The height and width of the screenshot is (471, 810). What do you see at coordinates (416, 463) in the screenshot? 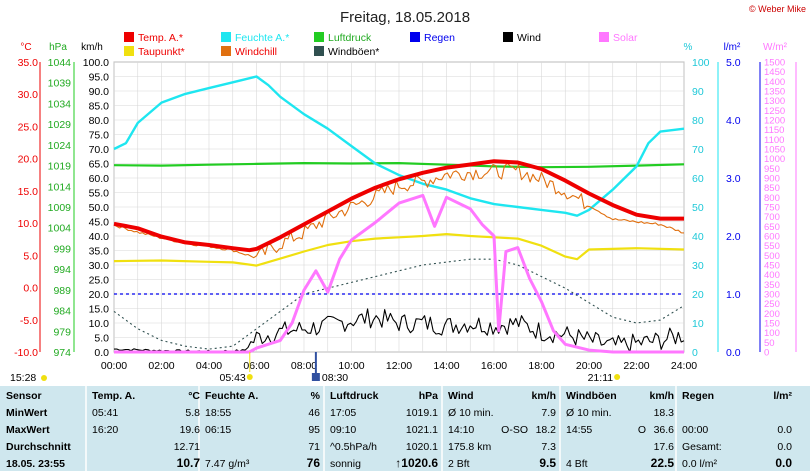
I see `cell-value: ↑1020.6` at bounding box center [416, 463].